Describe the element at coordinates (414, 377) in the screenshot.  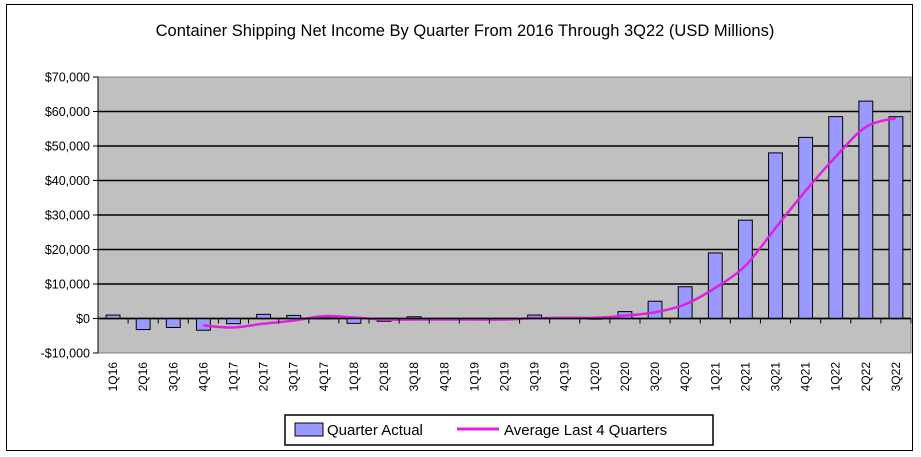
I see `x-tick-label: 3Q18` at that location.